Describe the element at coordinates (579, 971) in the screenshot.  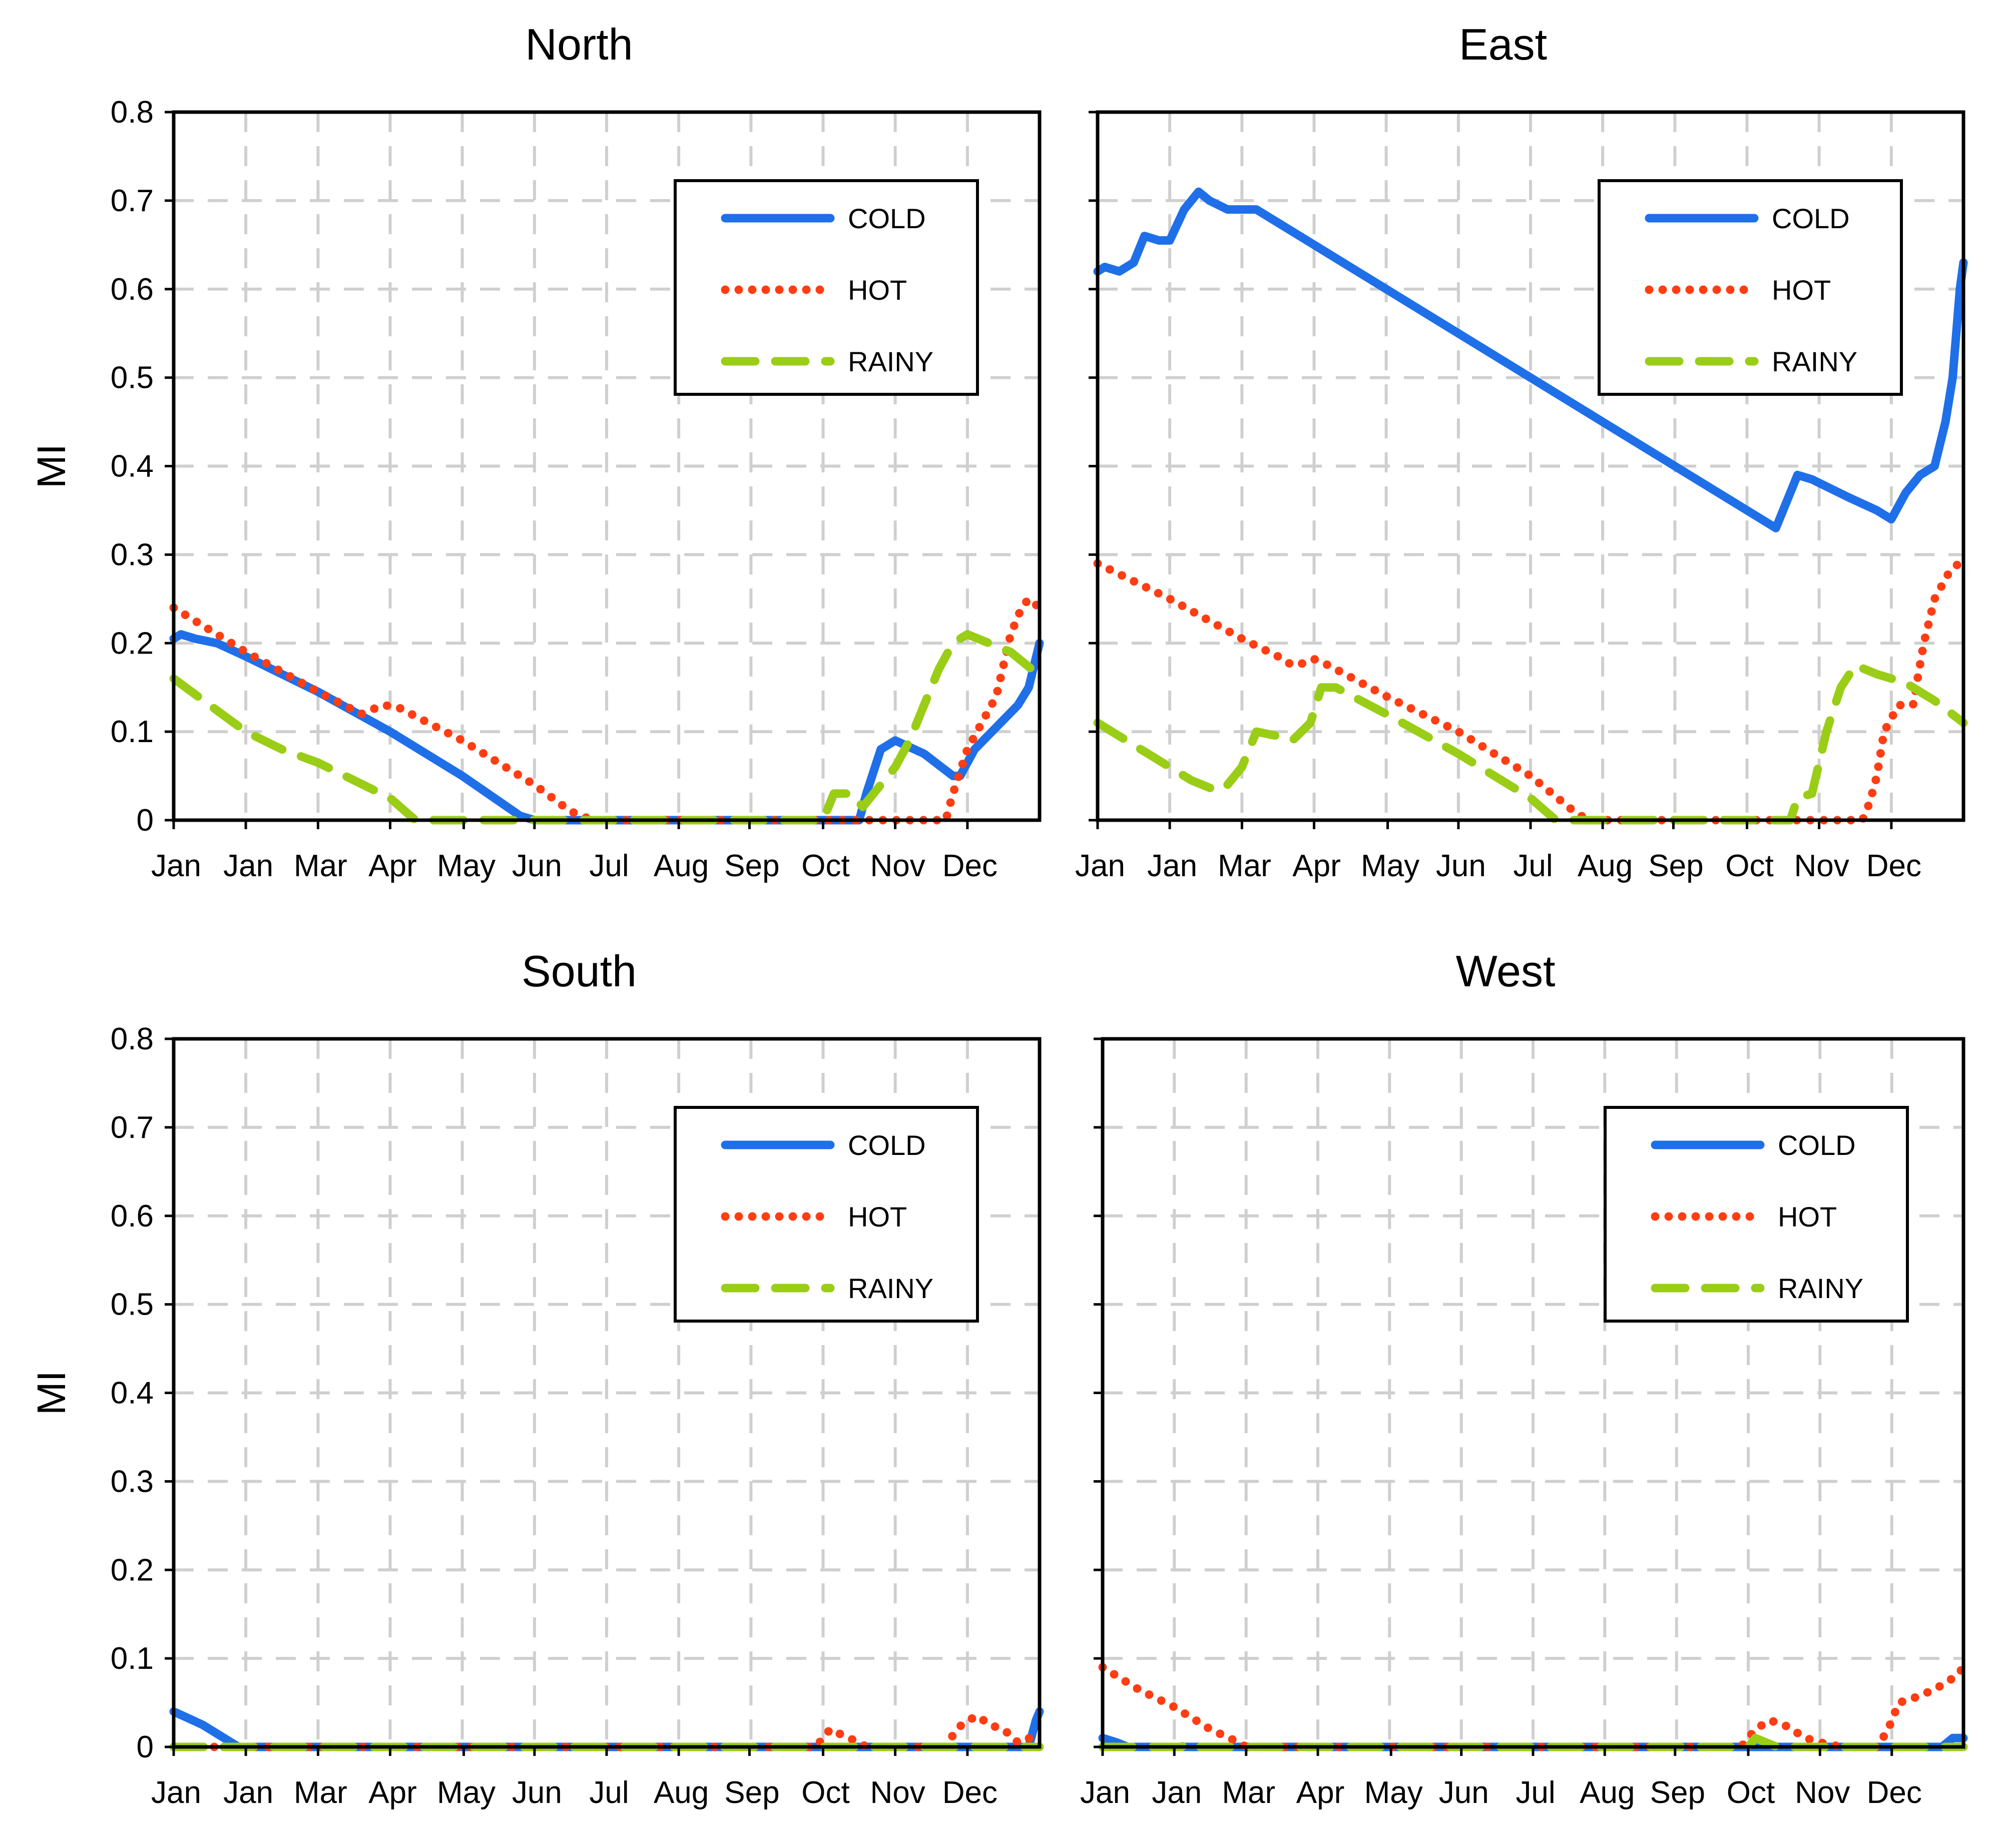
I see `chart-title: South` at that location.